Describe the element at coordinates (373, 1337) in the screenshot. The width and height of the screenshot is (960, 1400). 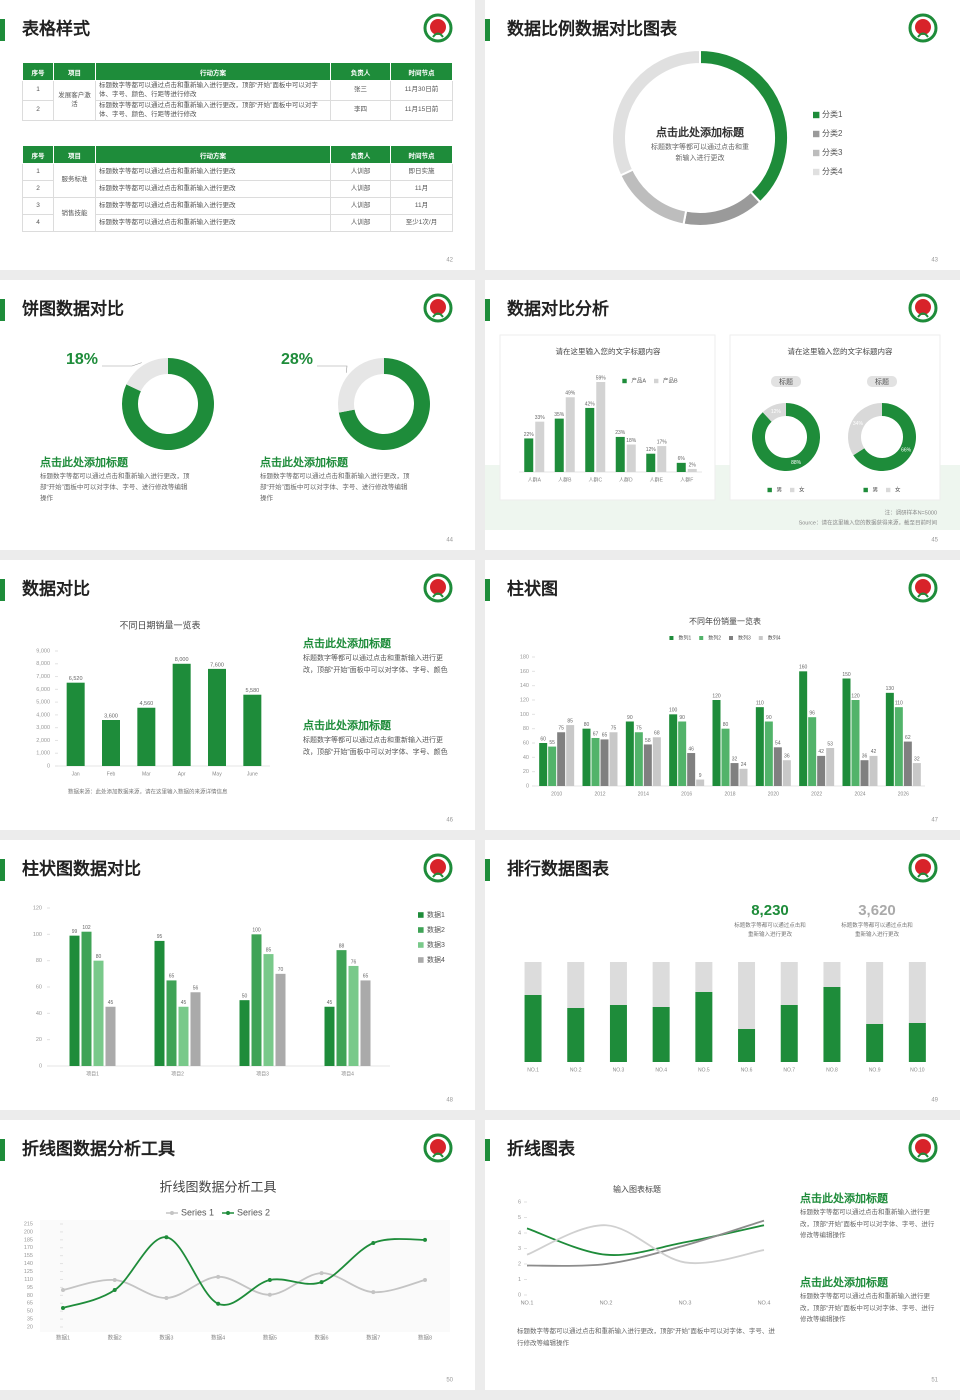
I see `x-tick-label: 数据7` at that location.